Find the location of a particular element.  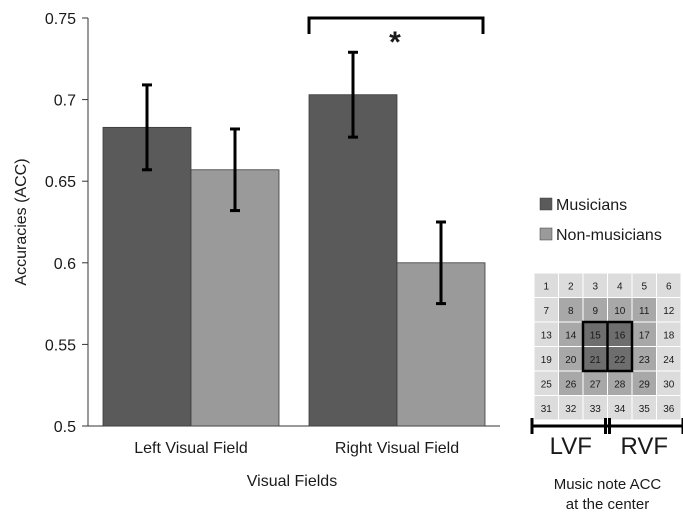

grid-cell-number: 3 is located at coordinates (595, 286).